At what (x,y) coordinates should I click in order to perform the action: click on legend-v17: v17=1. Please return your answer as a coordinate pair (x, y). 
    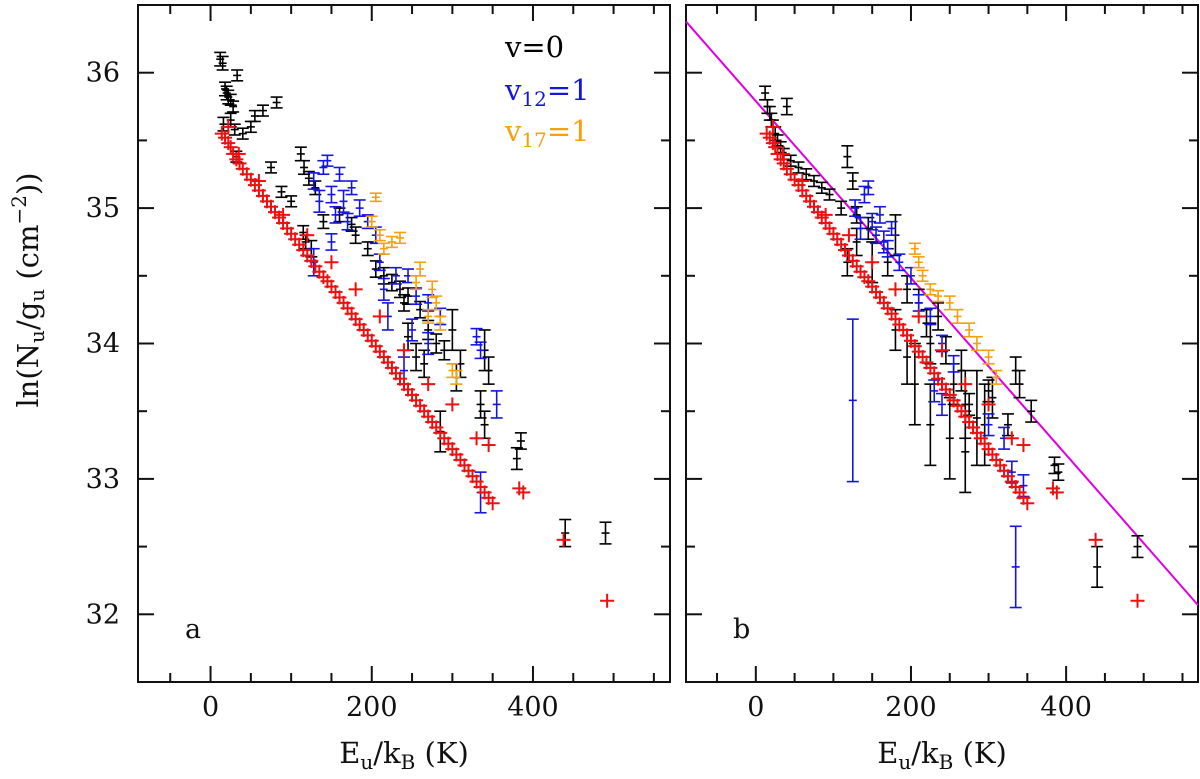
    Looking at the image, I should click on (547, 133).